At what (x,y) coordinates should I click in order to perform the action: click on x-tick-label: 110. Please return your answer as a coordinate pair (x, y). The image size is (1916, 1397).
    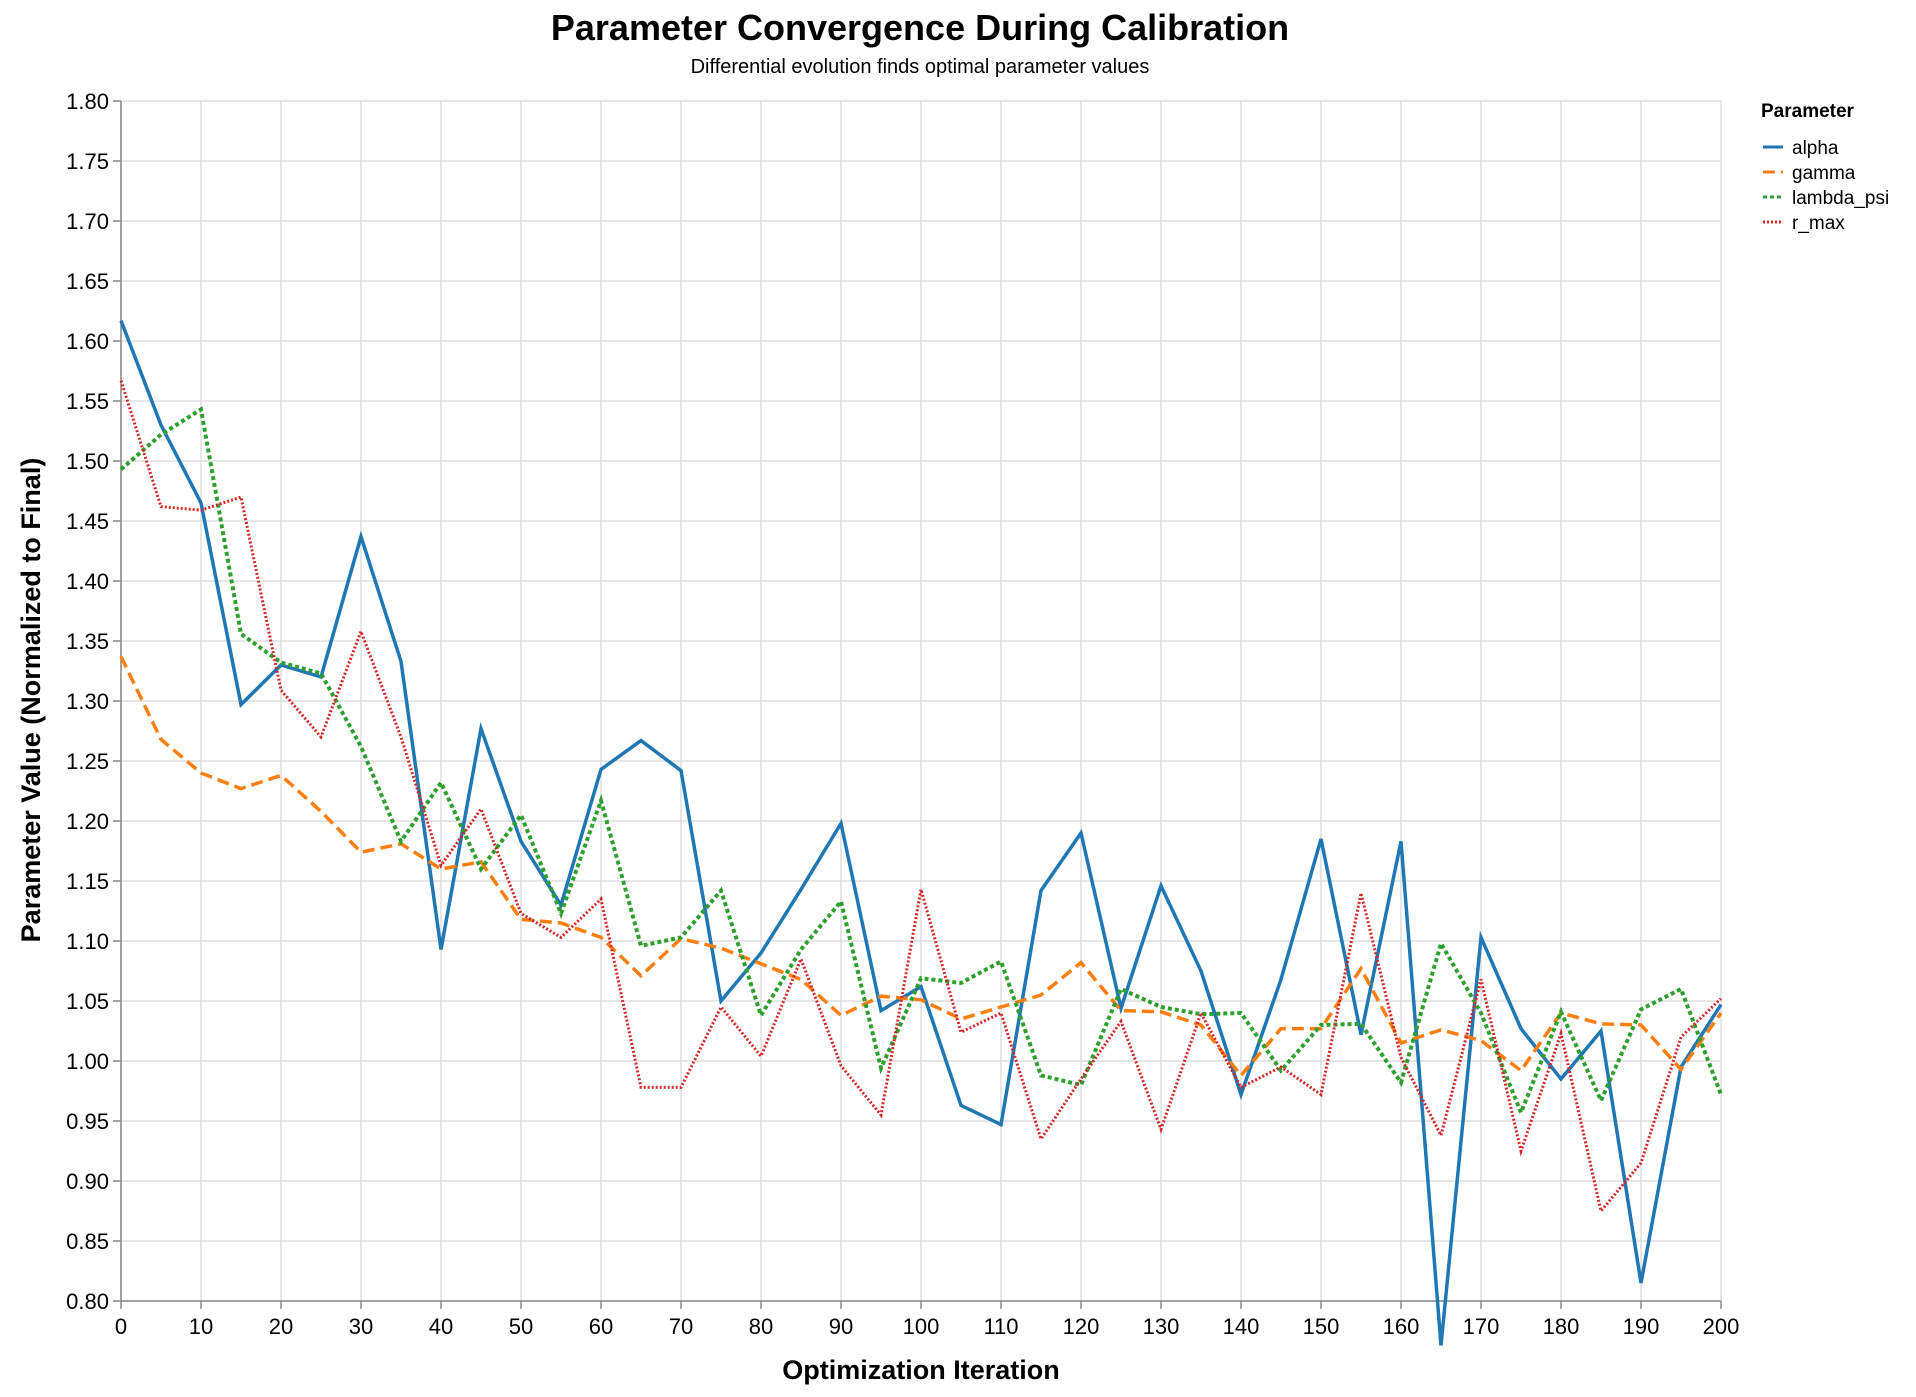
    Looking at the image, I should click on (1000, 1326).